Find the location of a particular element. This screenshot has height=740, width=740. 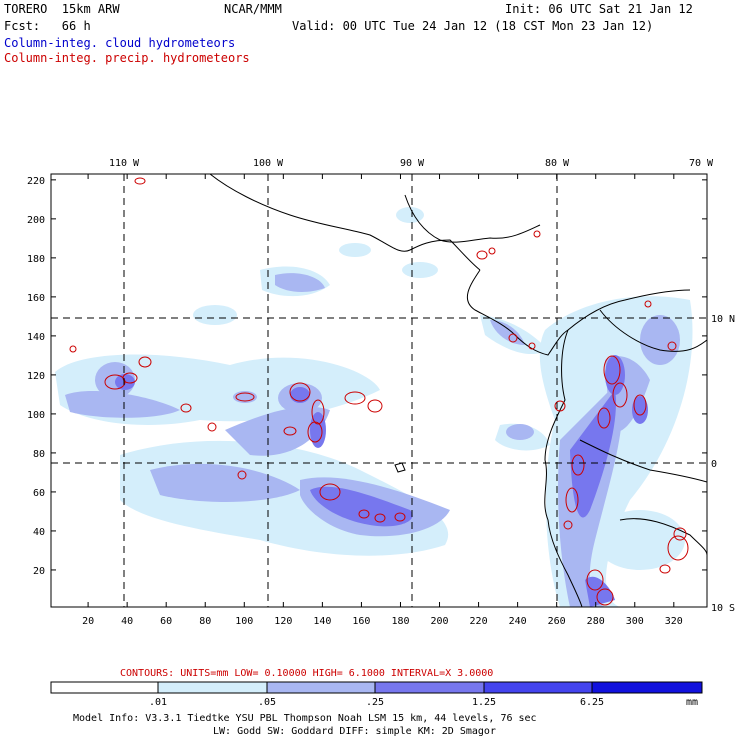

x-tick-label: 280 is located at coordinates (596, 621).